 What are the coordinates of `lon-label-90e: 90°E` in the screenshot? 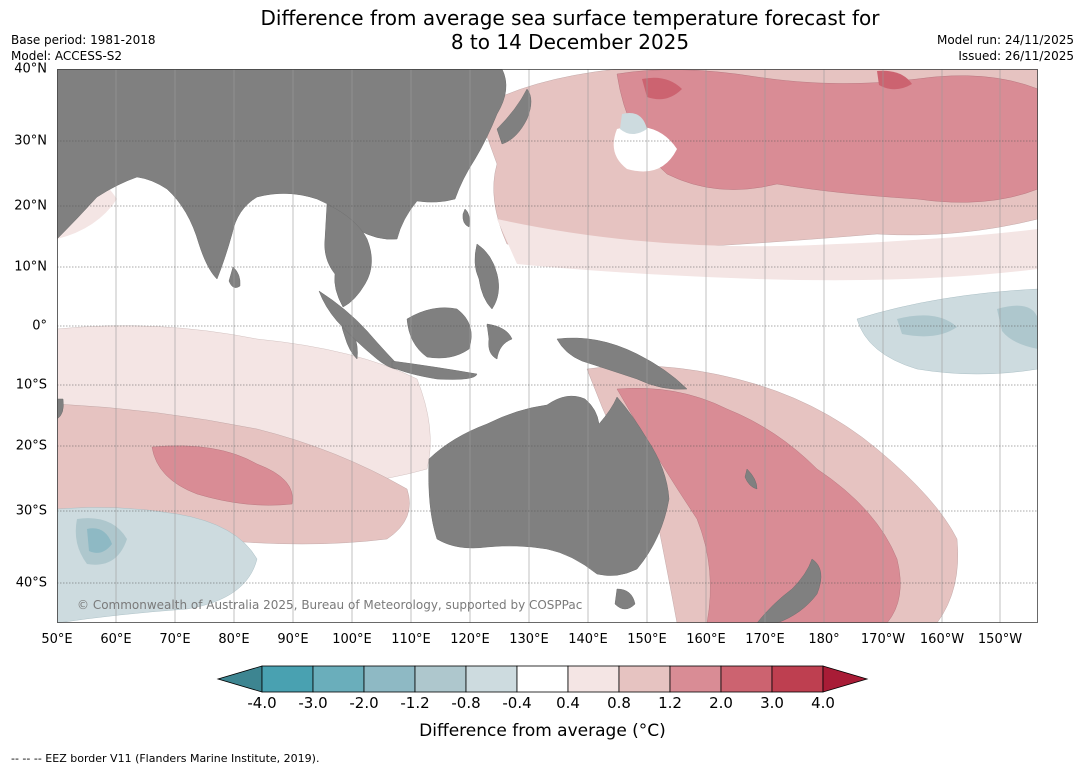 It's located at (293, 639).